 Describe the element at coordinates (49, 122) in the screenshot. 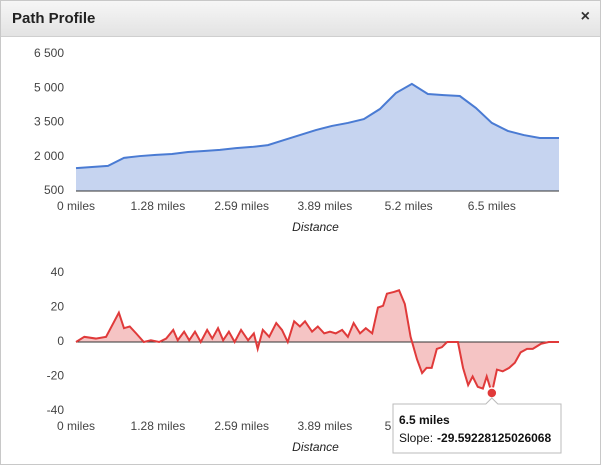

I see `y-tick-label: 3 500` at that location.